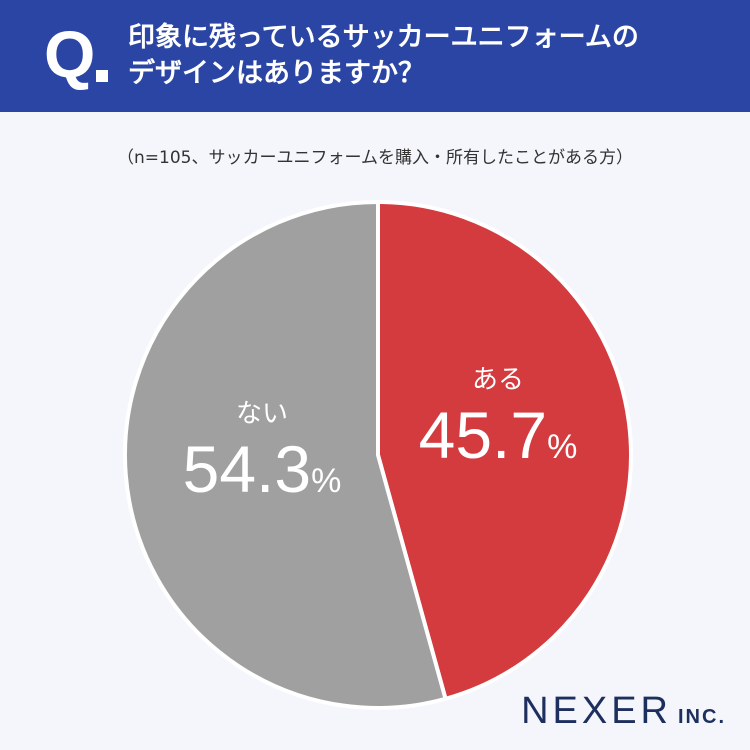  What do you see at coordinates (102, 76) in the screenshot?
I see `question-dot` at bounding box center [102, 76].